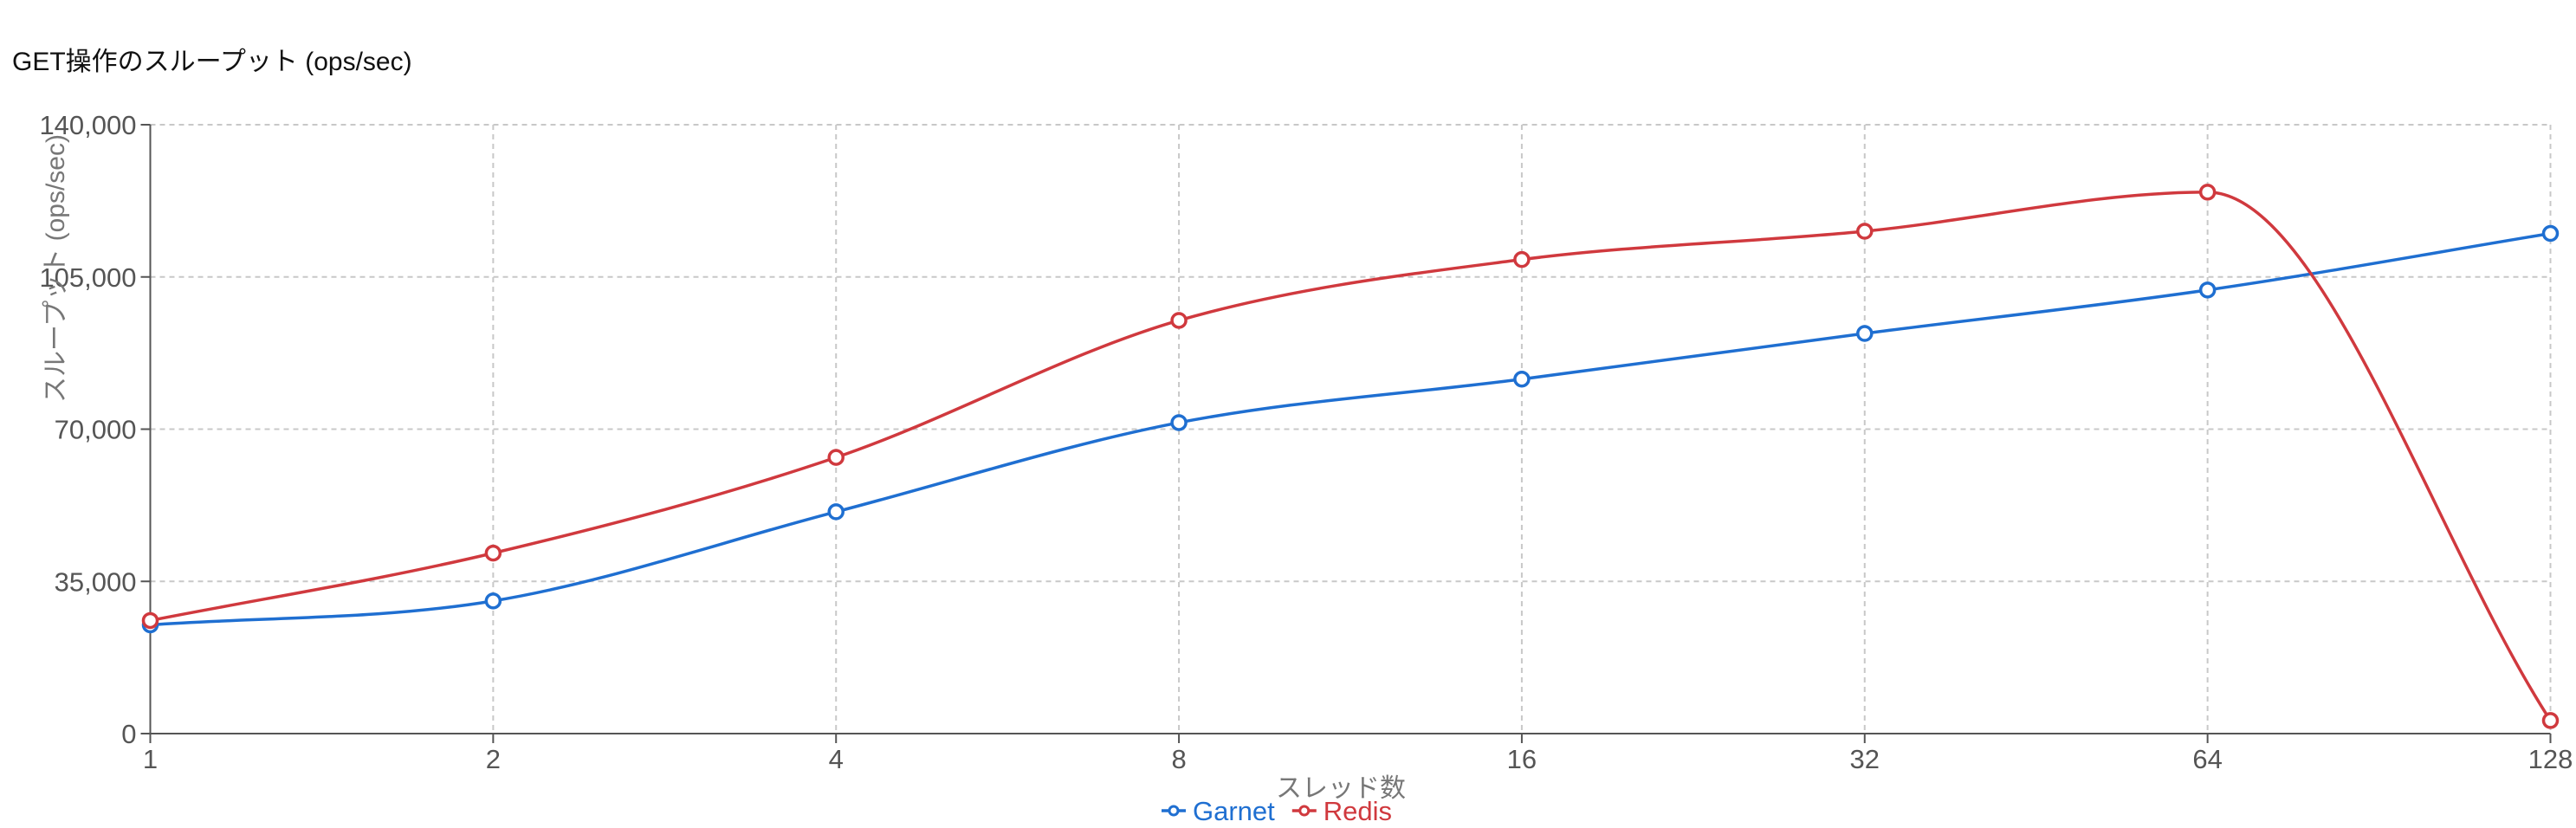 This screenshot has height=828, width=2576. Describe the element at coordinates (1277, 811) in the screenshot. I see `legend: Garnet Redis` at that location.